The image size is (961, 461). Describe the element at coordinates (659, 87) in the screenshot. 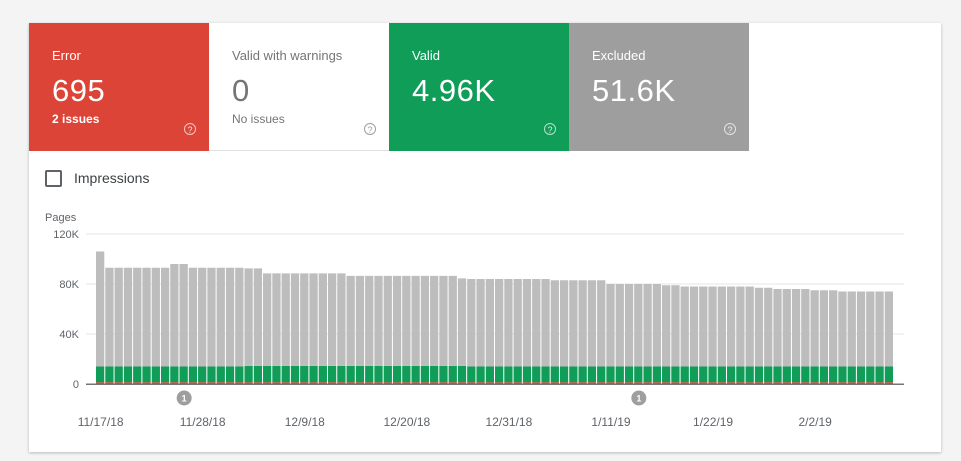

I see `excluded-tile: Excluded 51.6K ?` at that location.